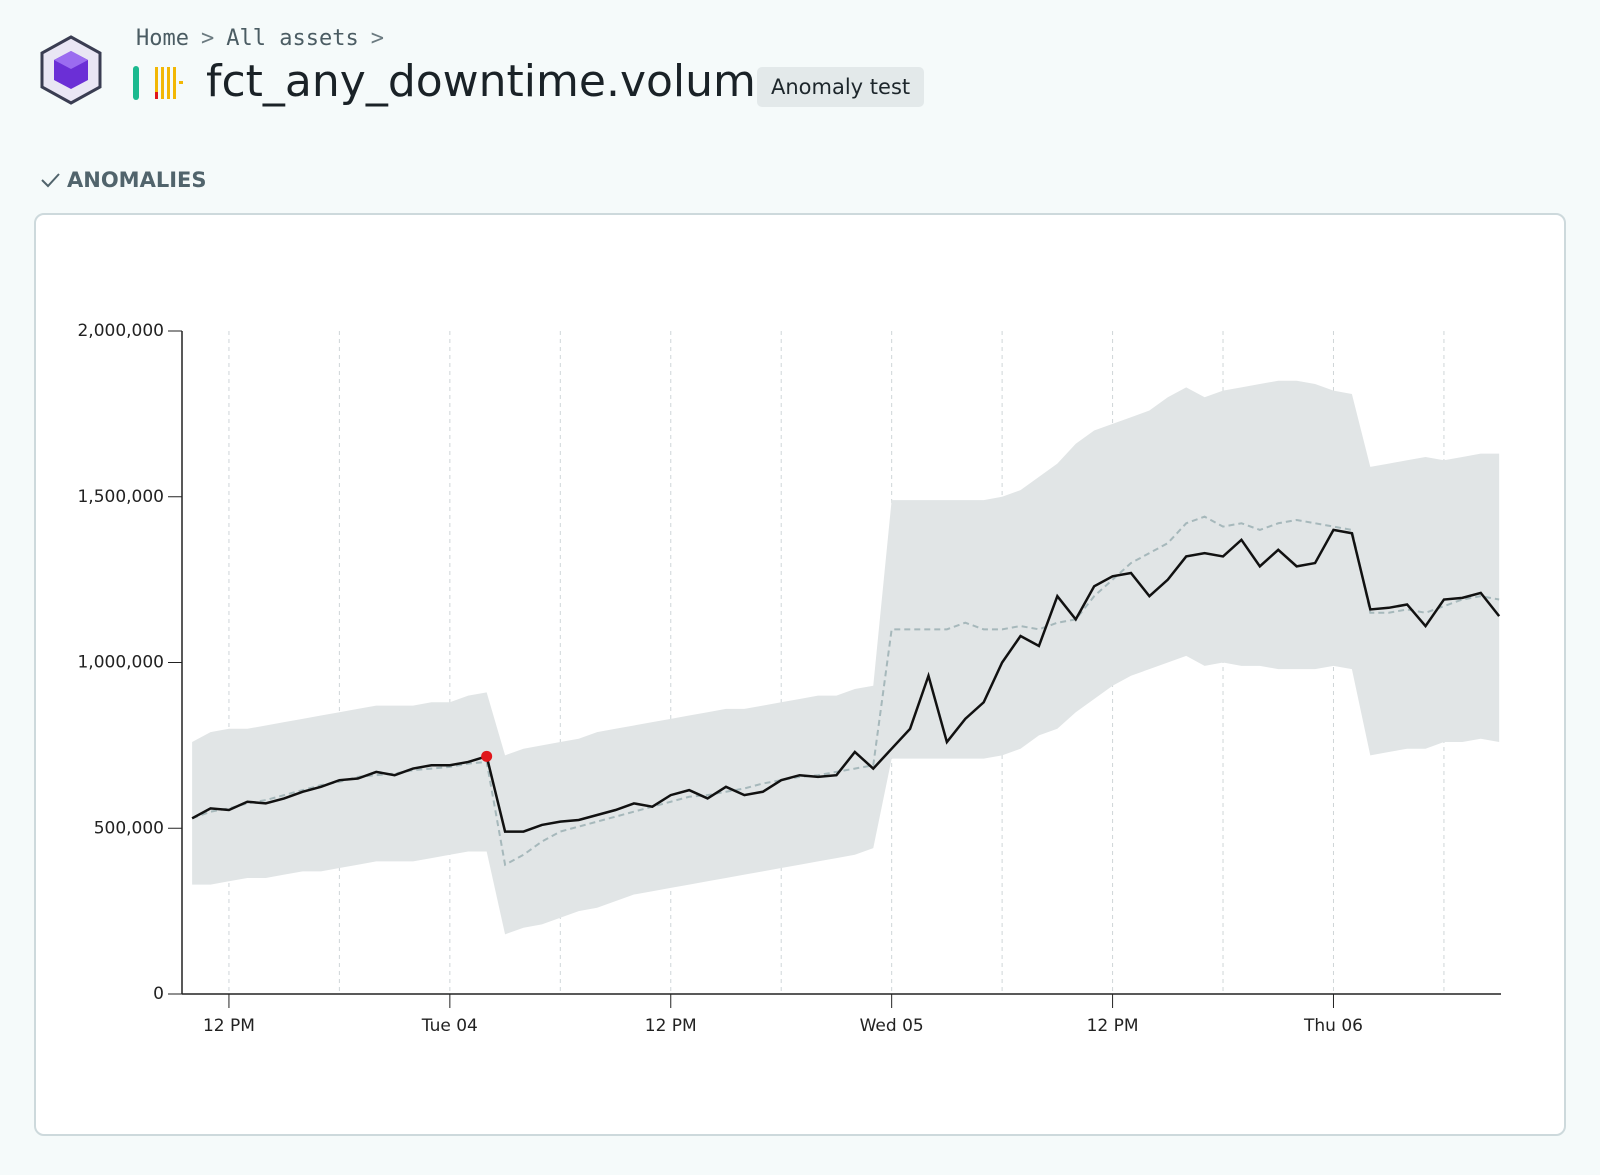 Image resolution: width=1600 pixels, height=1175 pixels. Describe the element at coordinates (137, 180) in the screenshot. I see `section-title: ANOMALIES` at that location.